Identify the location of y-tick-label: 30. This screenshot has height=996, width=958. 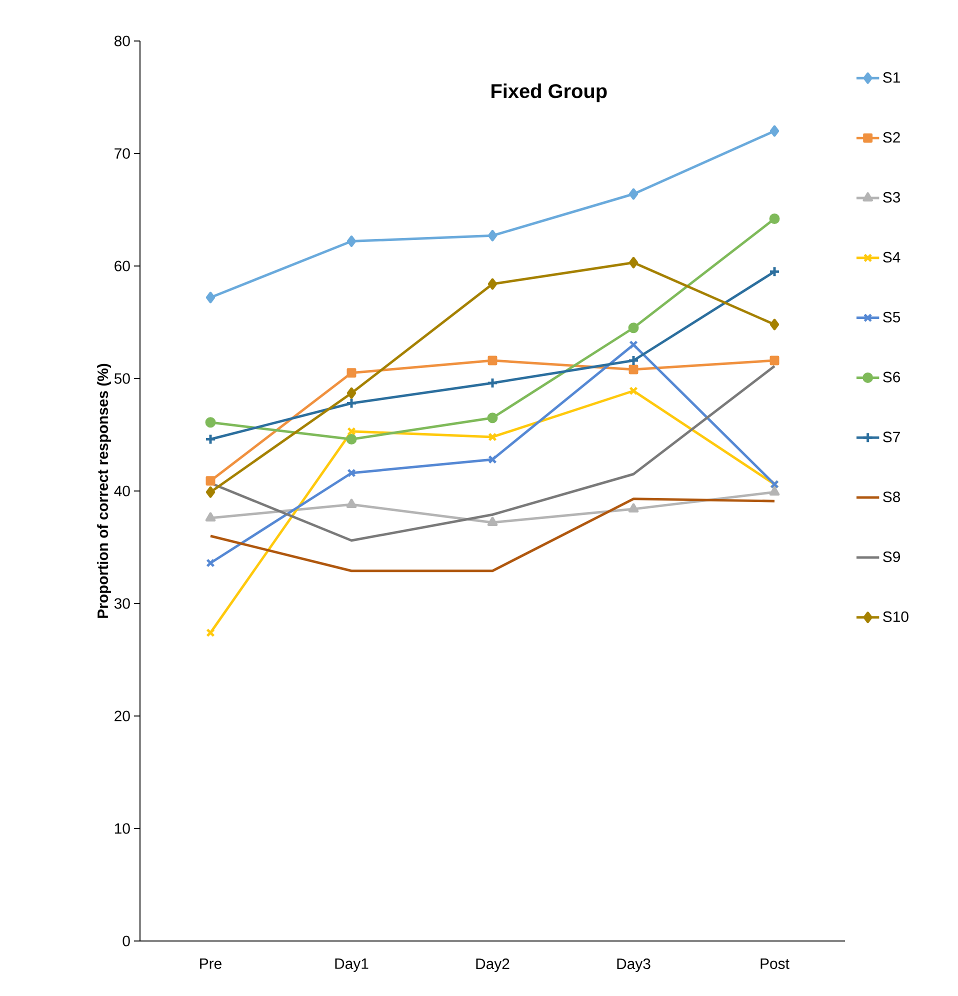
(122, 603).